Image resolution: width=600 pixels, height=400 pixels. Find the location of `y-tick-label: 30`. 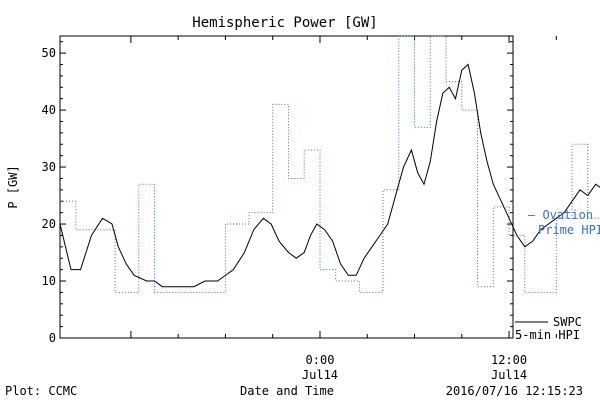

y-tick-label: 30 is located at coordinates (49, 167).